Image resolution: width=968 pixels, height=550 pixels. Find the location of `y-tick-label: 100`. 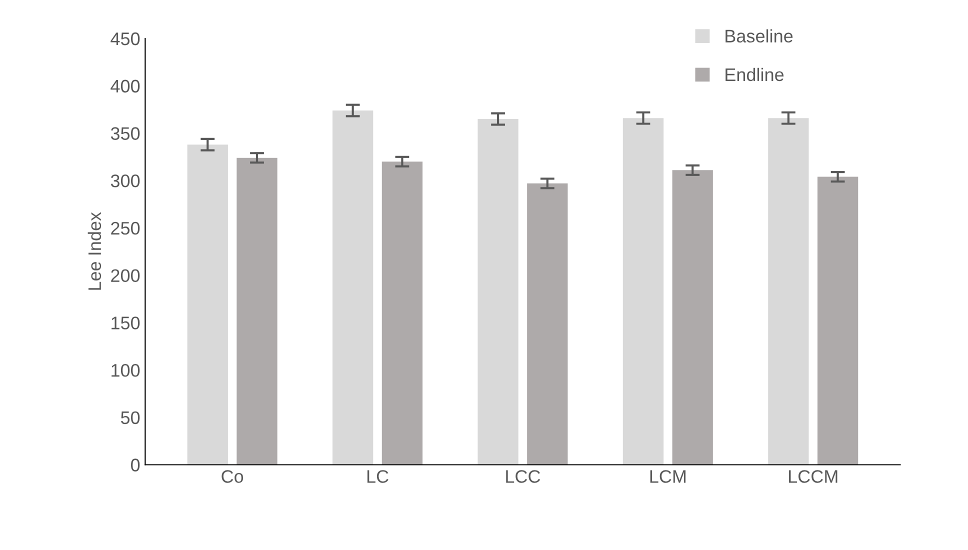

y-tick-label: 100 is located at coordinates (126, 370).